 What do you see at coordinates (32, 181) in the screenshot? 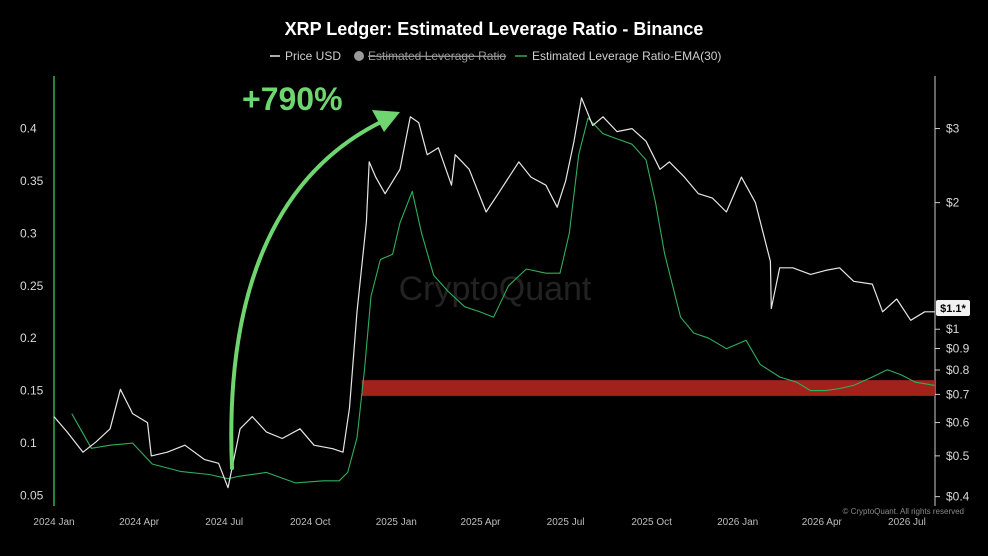
I see `y-left-tick-label: 0.35` at bounding box center [32, 181].